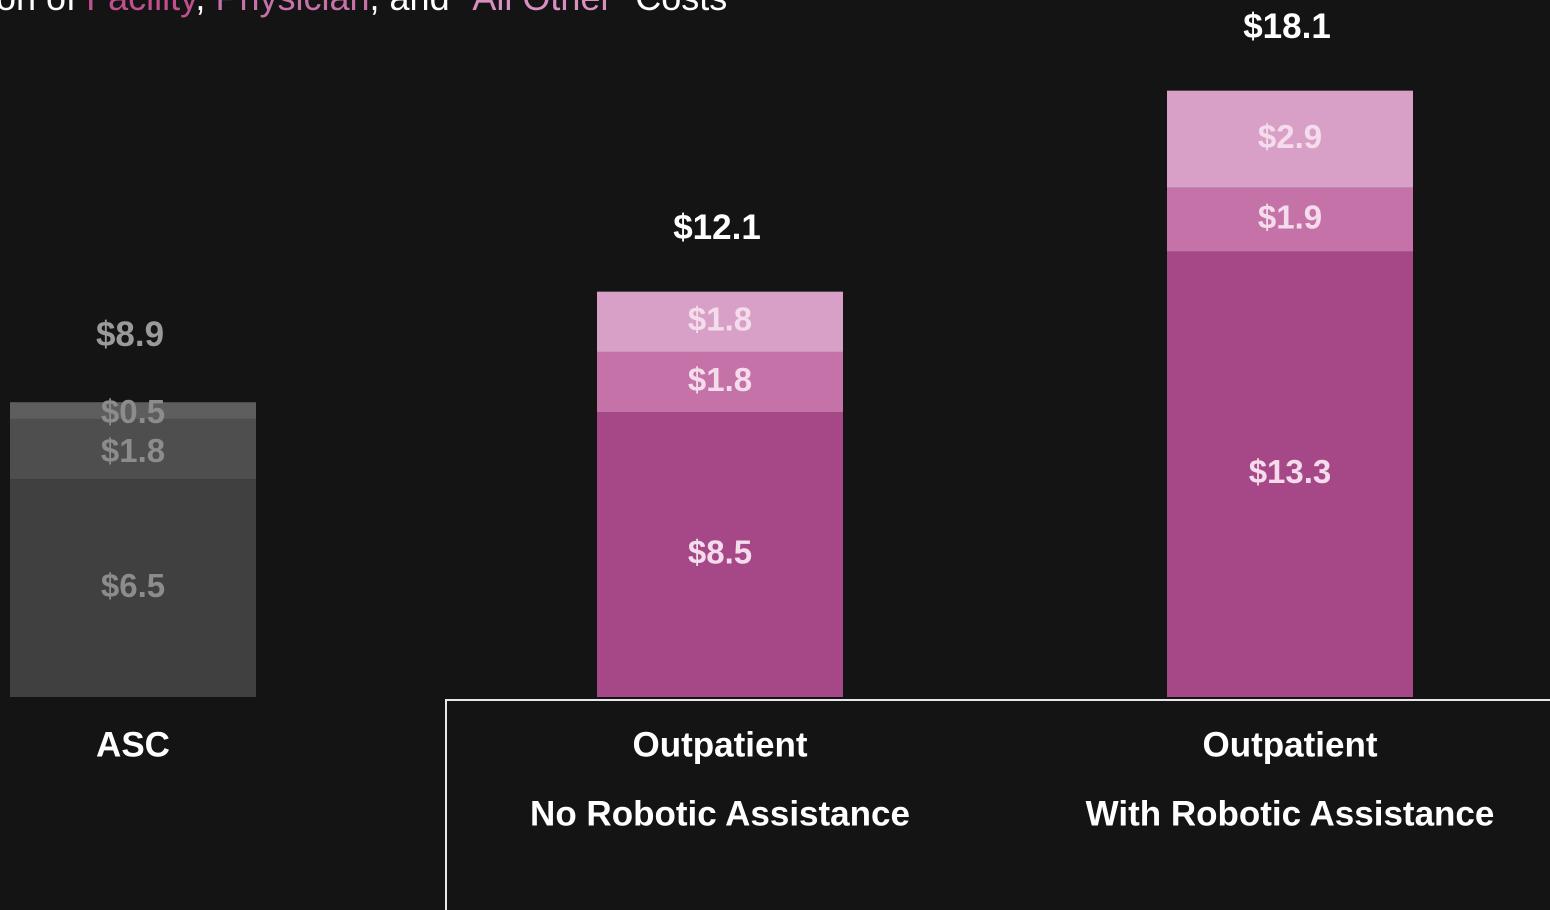  What do you see at coordinates (1290, 136) in the screenshot?
I see `segment-label: $2.9` at bounding box center [1290, 136].